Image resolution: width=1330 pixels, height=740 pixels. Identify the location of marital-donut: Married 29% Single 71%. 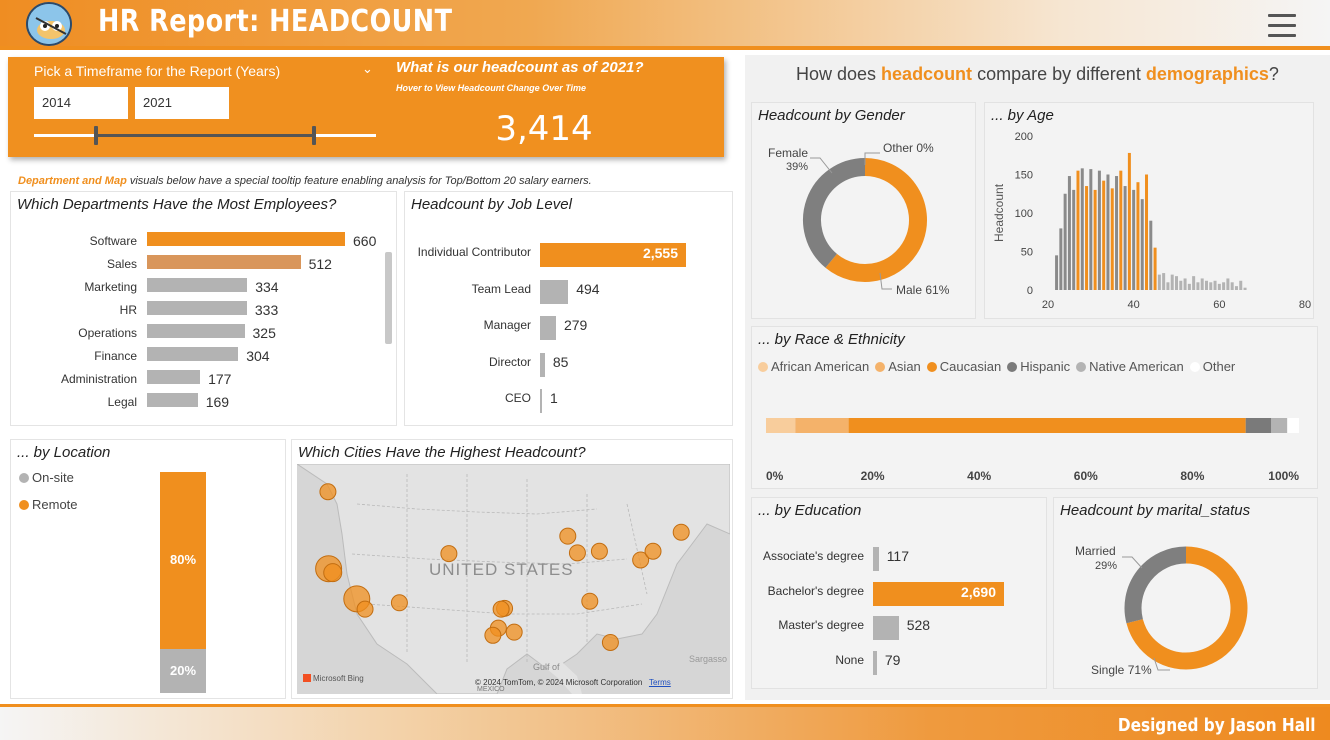
(1186, 594).